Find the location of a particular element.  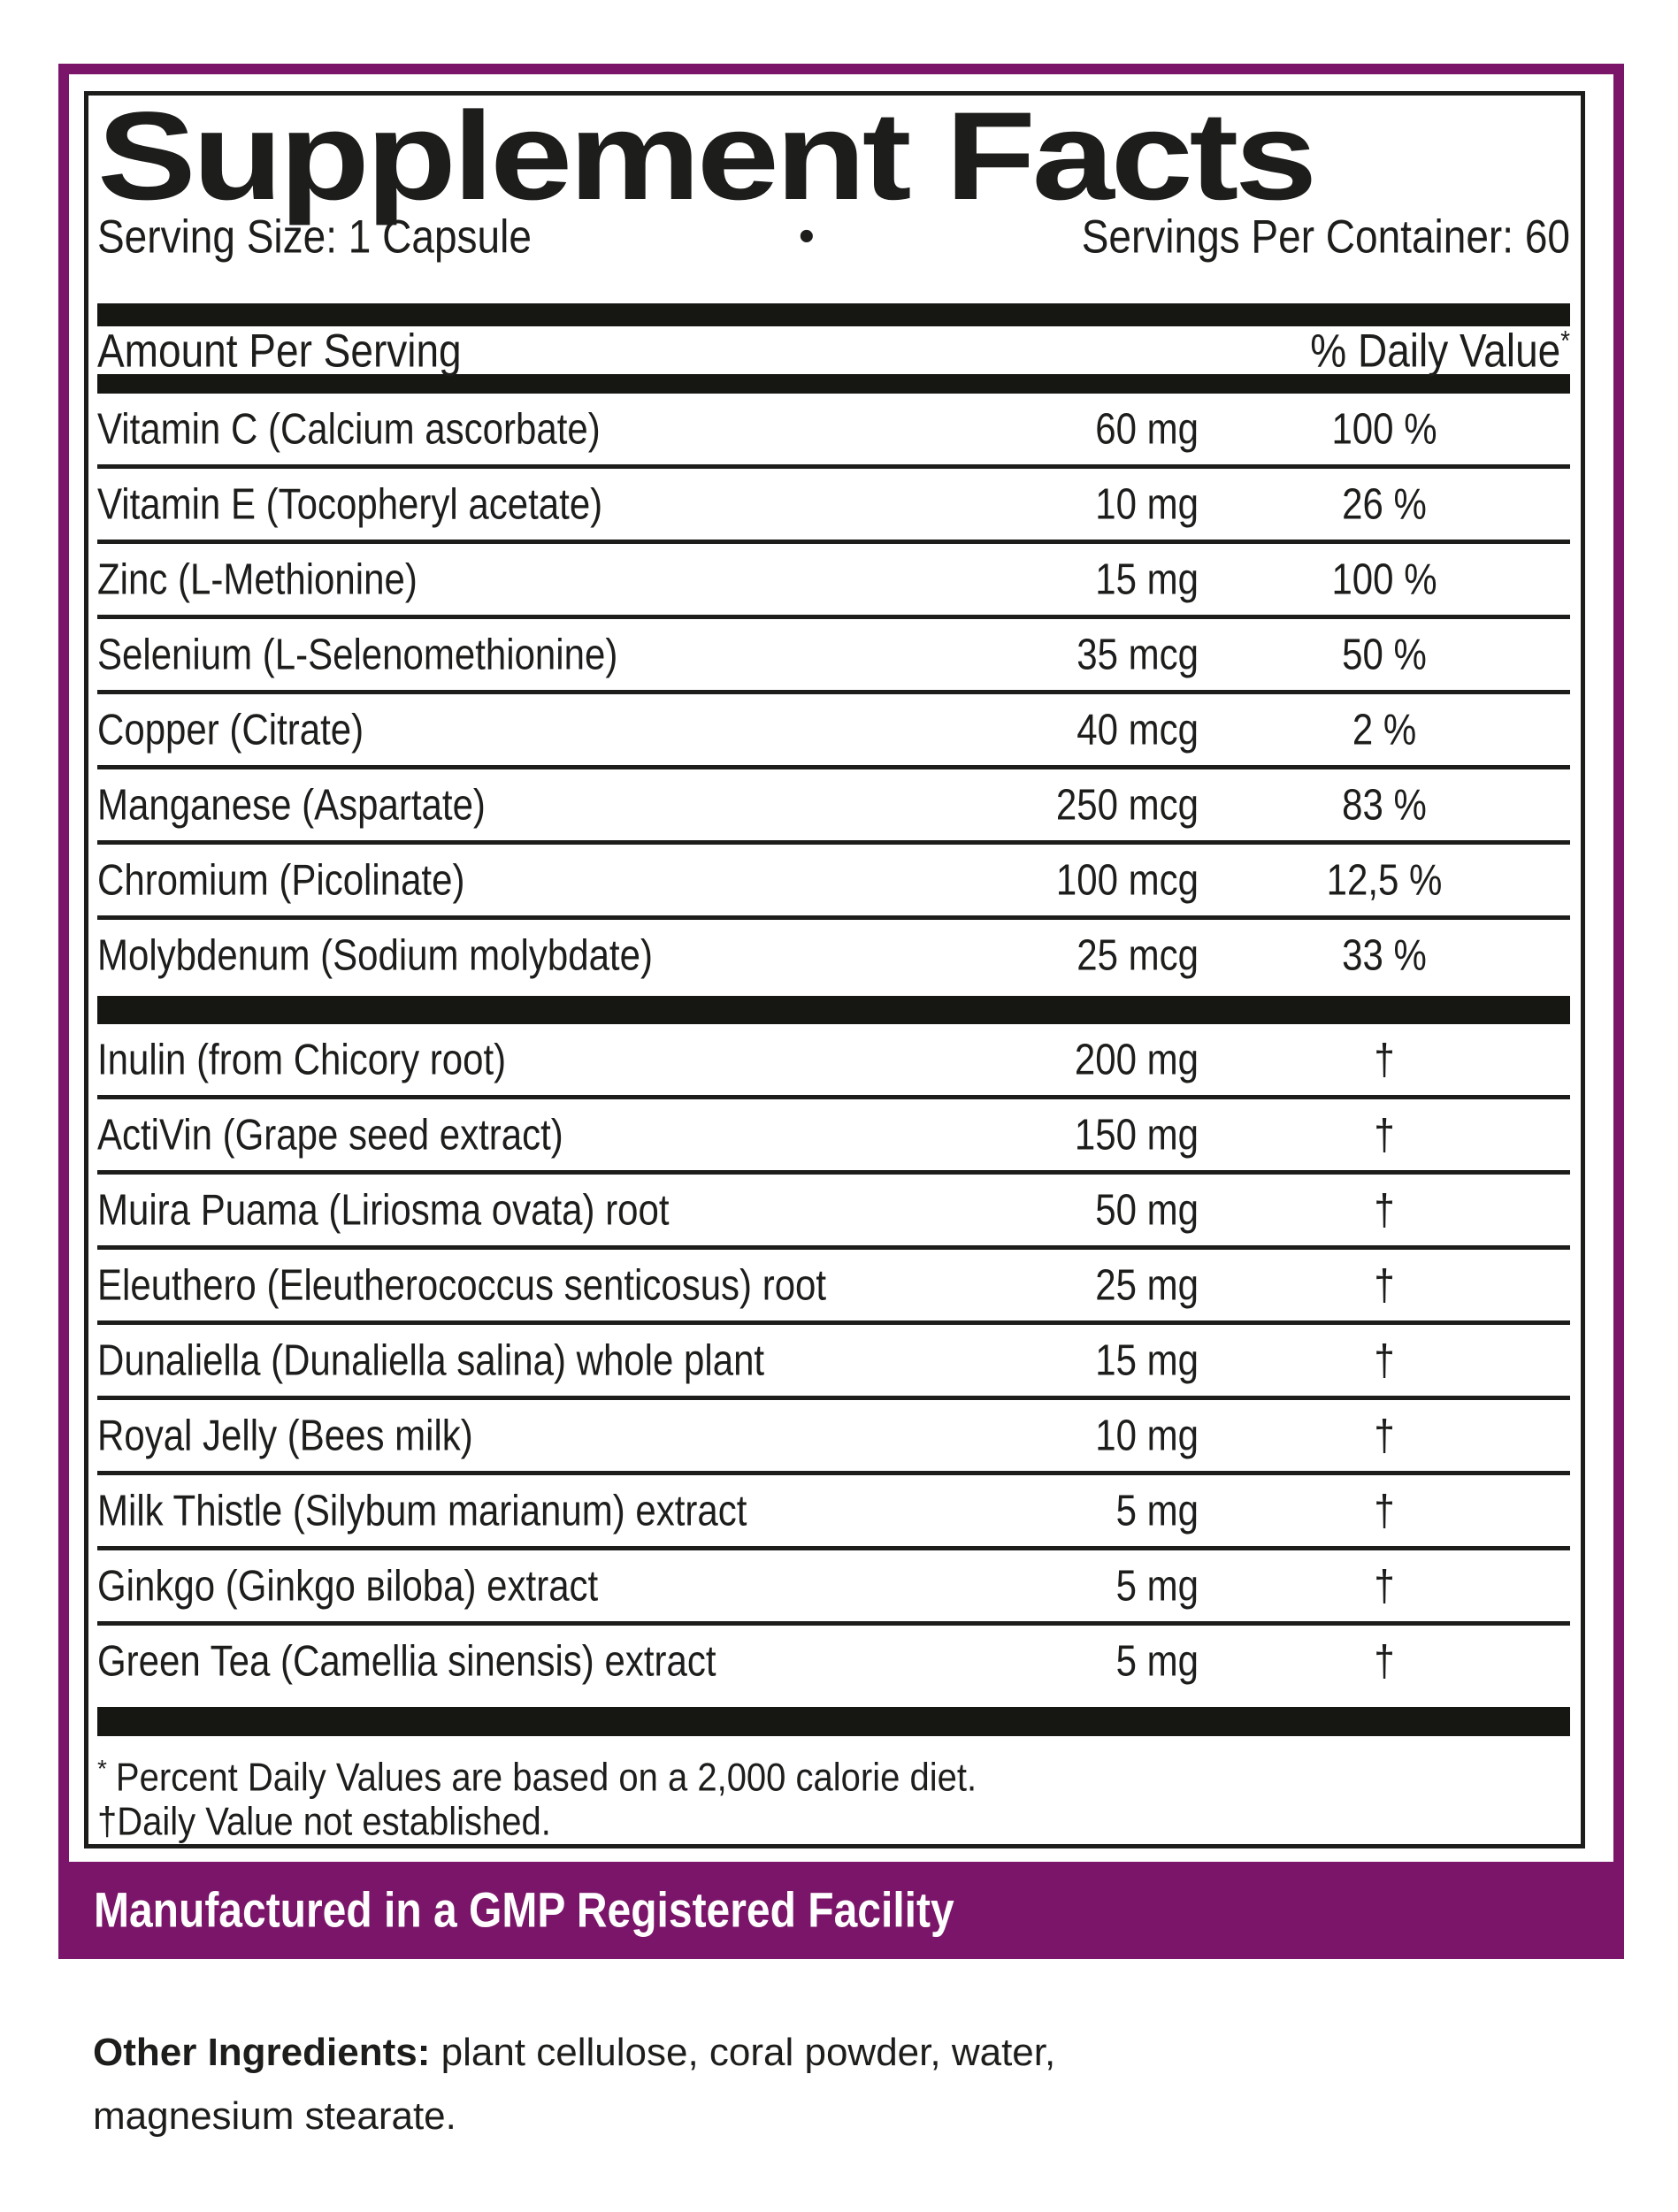

ingredient-amount: 40 mcg is located at coordinates (1138, 729).